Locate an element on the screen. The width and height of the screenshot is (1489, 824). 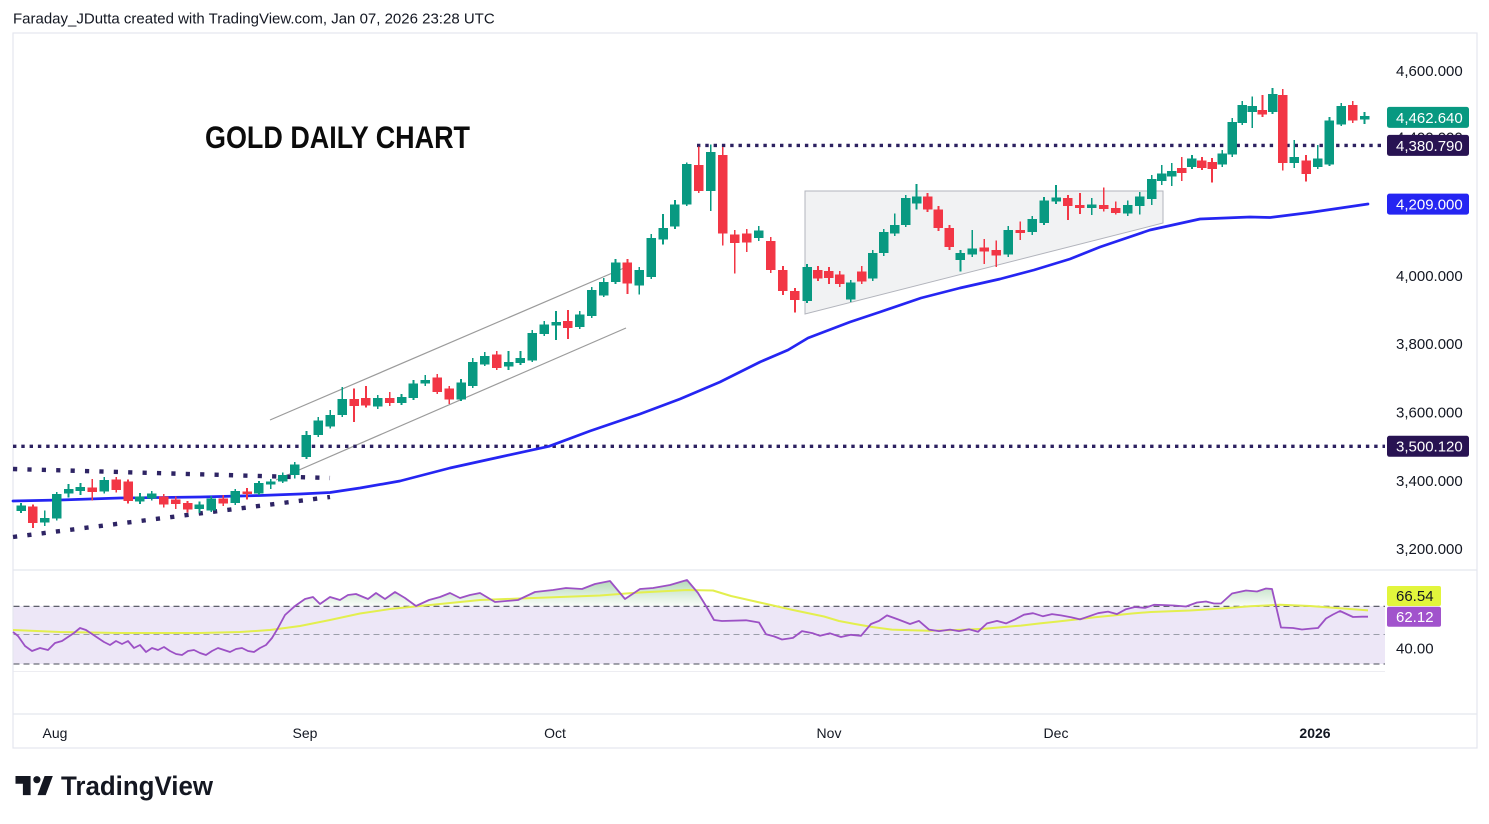
svg-text: 3,800.000 is located at coordinates (1429, 344).